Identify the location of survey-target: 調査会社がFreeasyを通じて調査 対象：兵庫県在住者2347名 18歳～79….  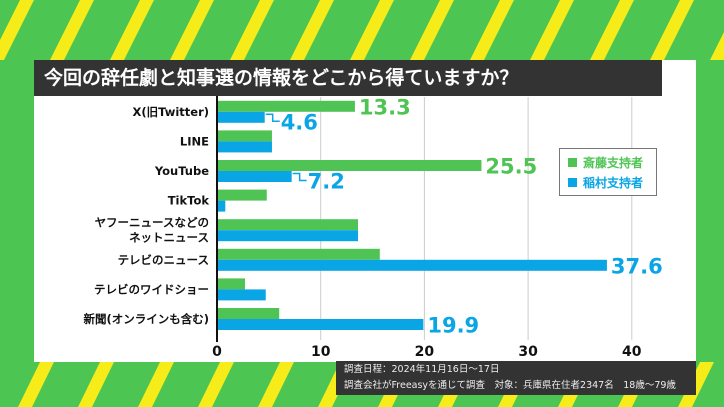
(510, 385).